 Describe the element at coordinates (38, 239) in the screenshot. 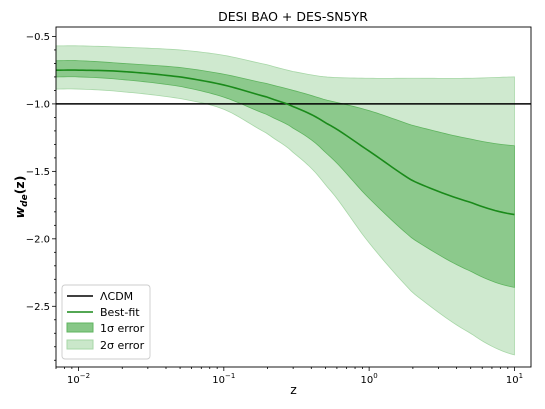

I see `y-tick-label: −2.0` at that location.